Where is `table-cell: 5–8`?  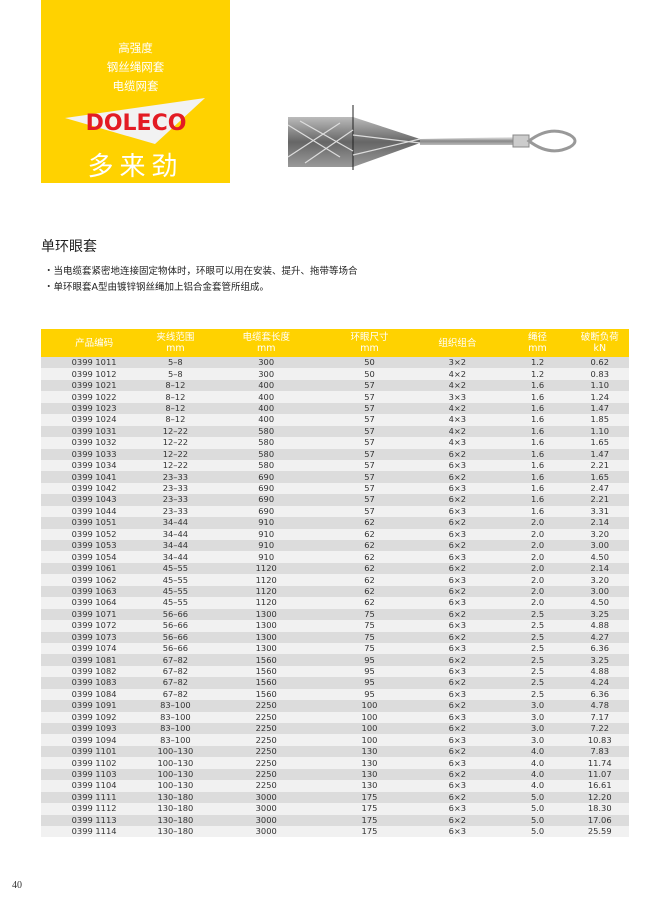
table-cell: 5–8 is located at coordinates (175, 363).